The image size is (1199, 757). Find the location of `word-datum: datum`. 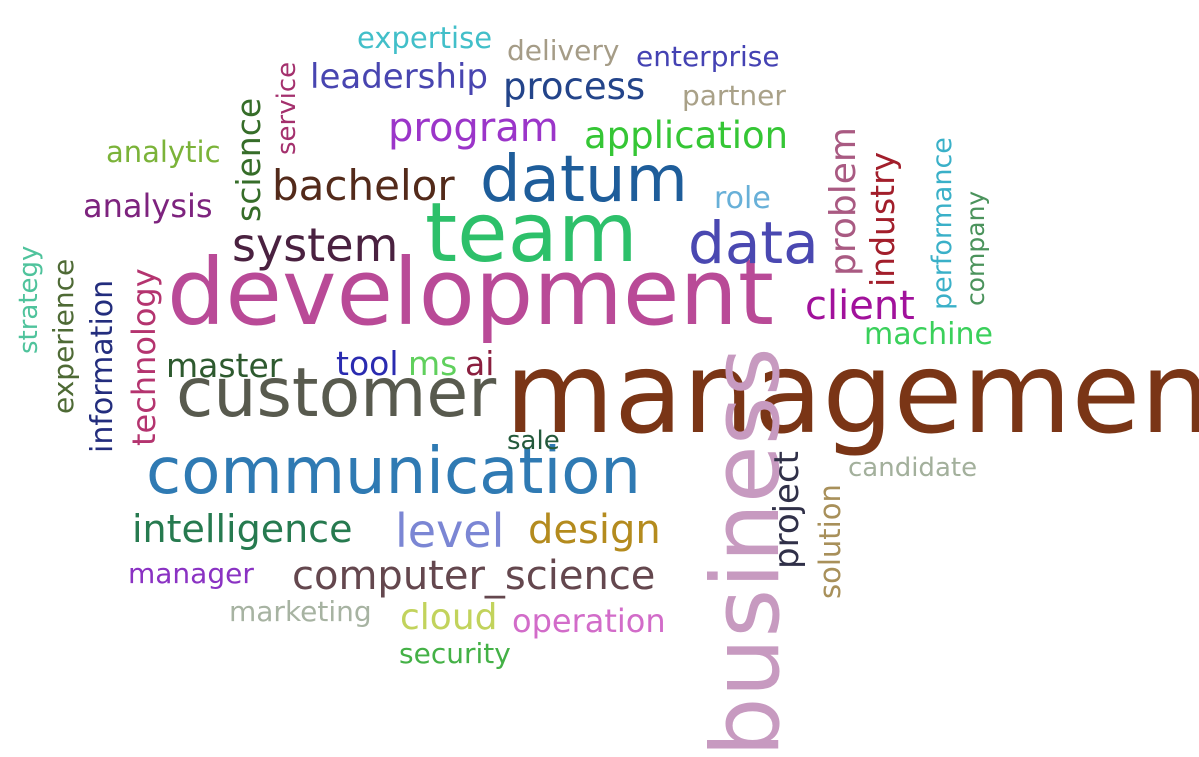

word-datum: datum is located at coordinates (584, 180).